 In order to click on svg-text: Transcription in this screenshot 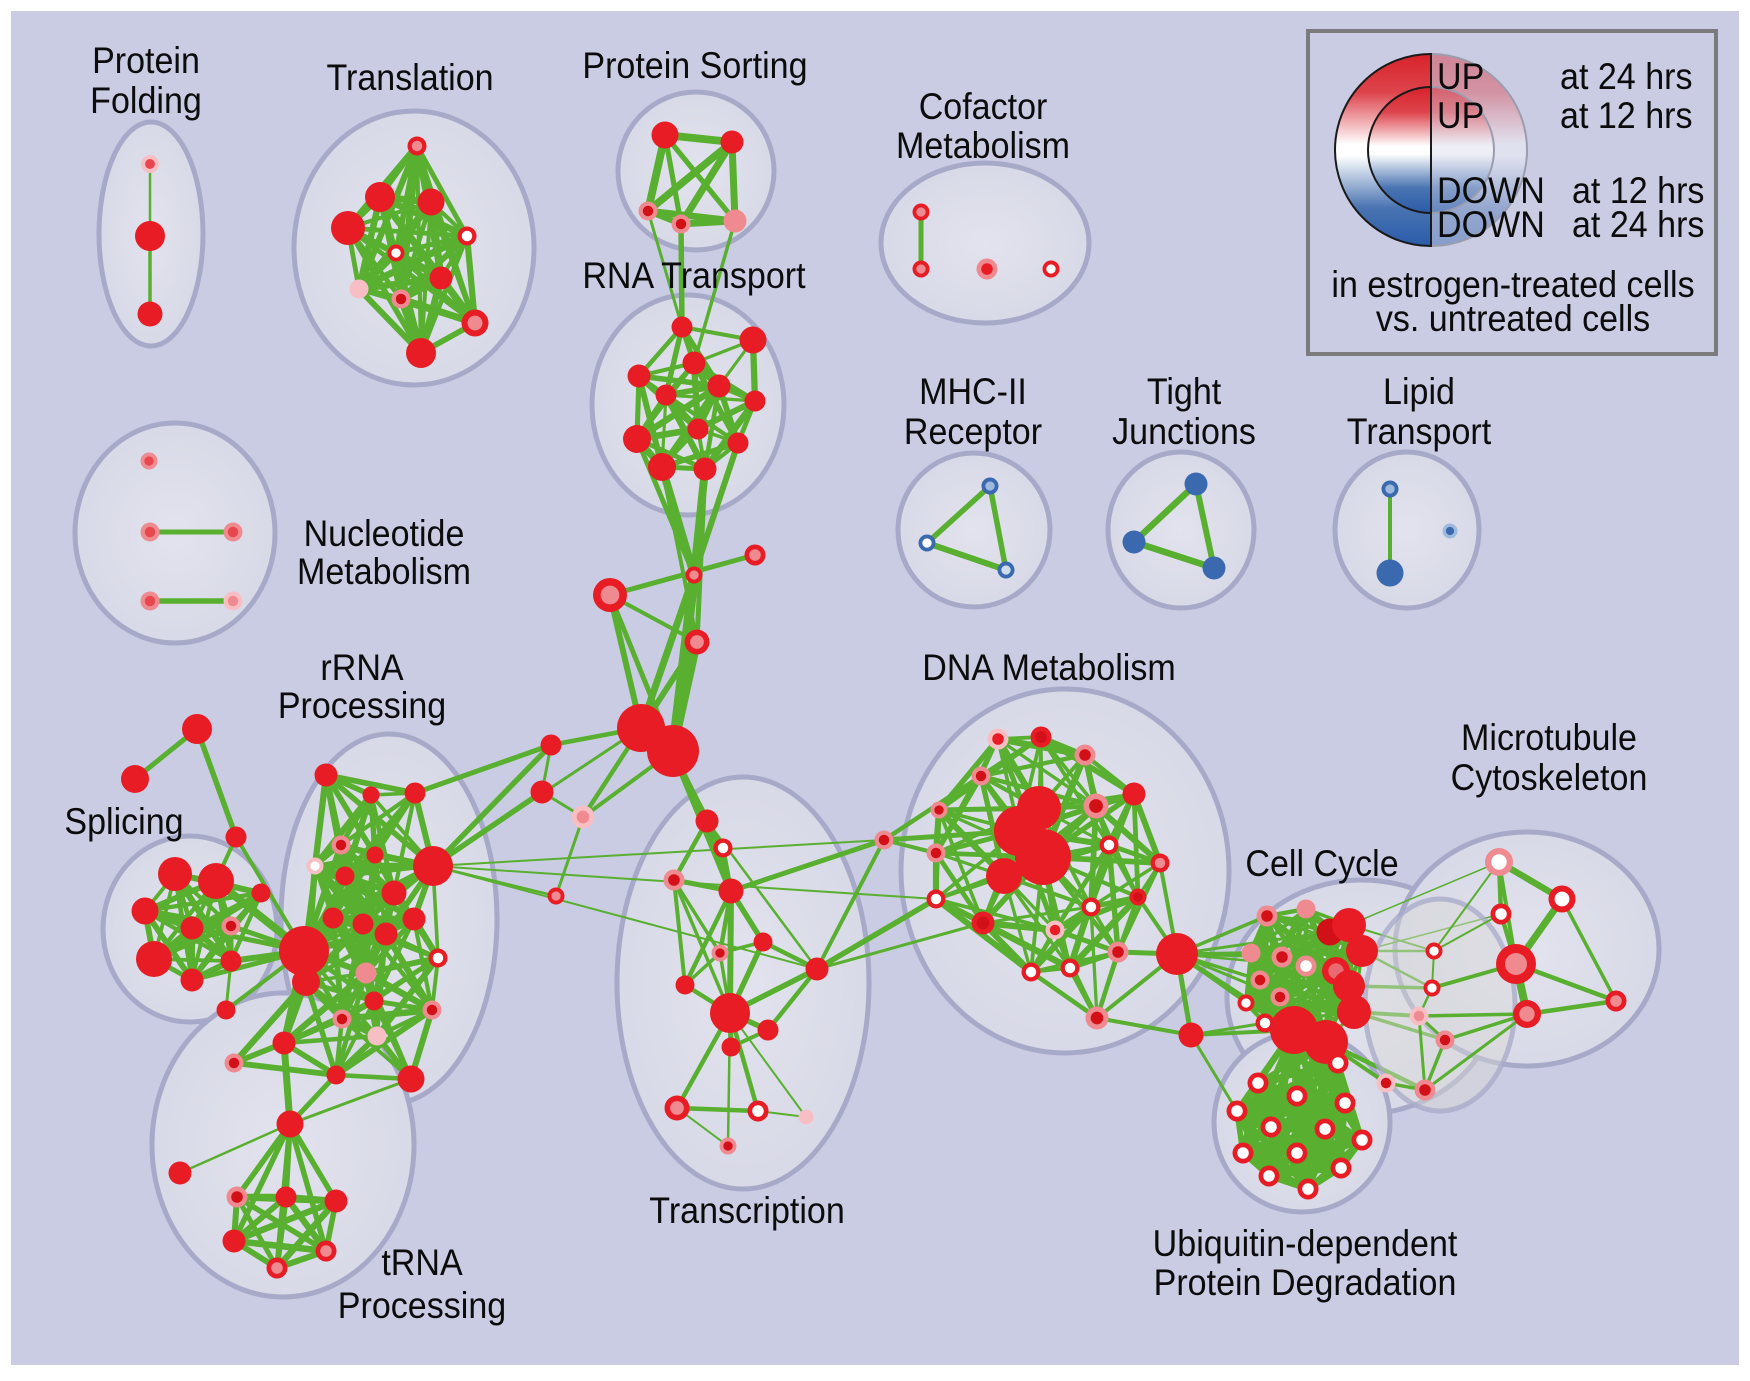, I will do `click(746, 1211)`.